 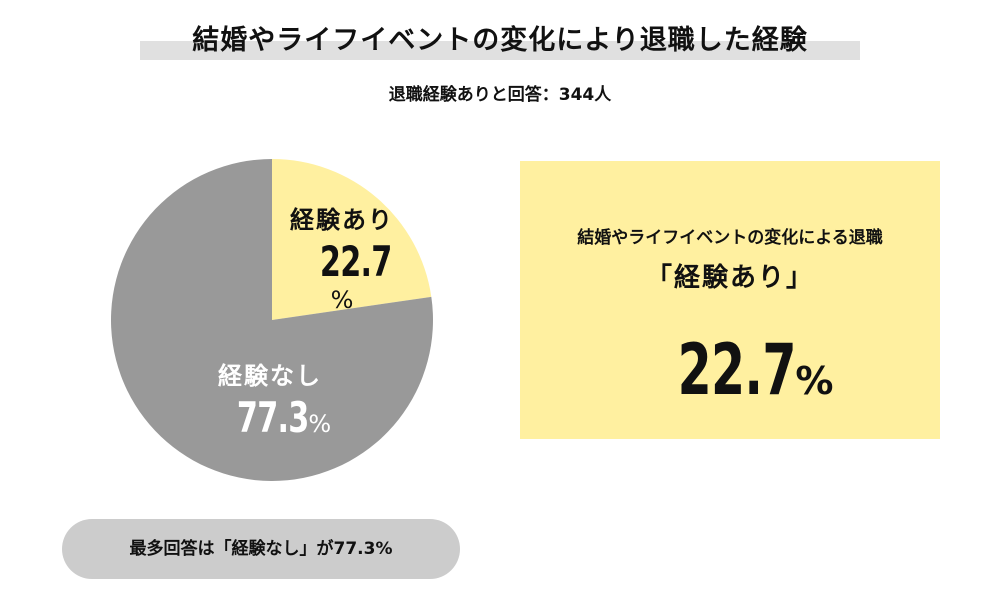 I want to click on chart-subtitle: 退職経験ありと回答：344人, so click(x=500, y=95).